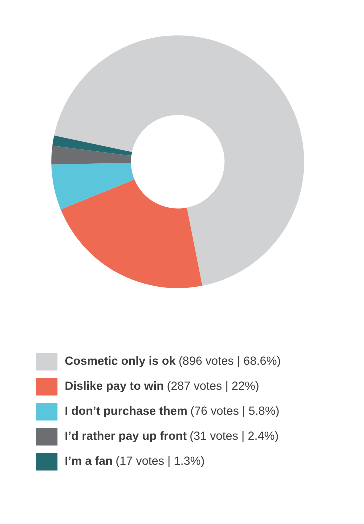  I want to click on legend-label: I don’t purchase them, so click(126, 412).